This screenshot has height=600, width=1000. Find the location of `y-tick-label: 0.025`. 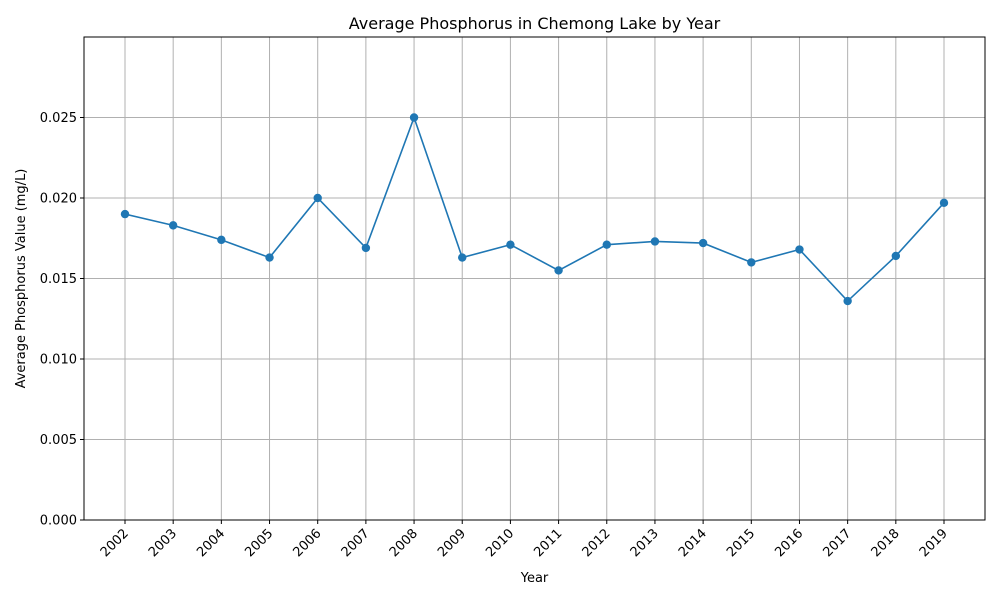

y-tick-label: 0.025 is located at coordinates (58, 118).